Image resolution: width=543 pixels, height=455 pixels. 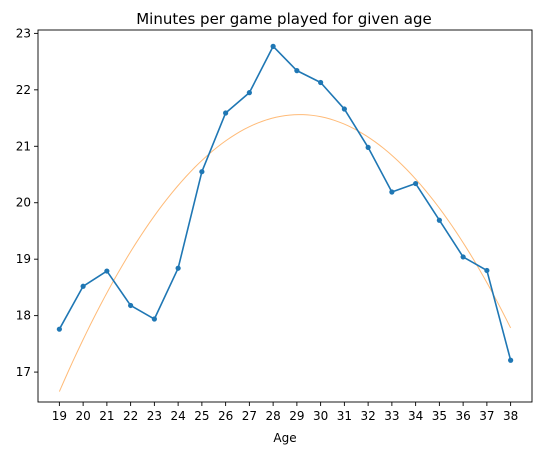 What do you see at coordinates (439, 416) in the screenshot?
I see `x-tick-label: 35` at bounding box center [439, 416].